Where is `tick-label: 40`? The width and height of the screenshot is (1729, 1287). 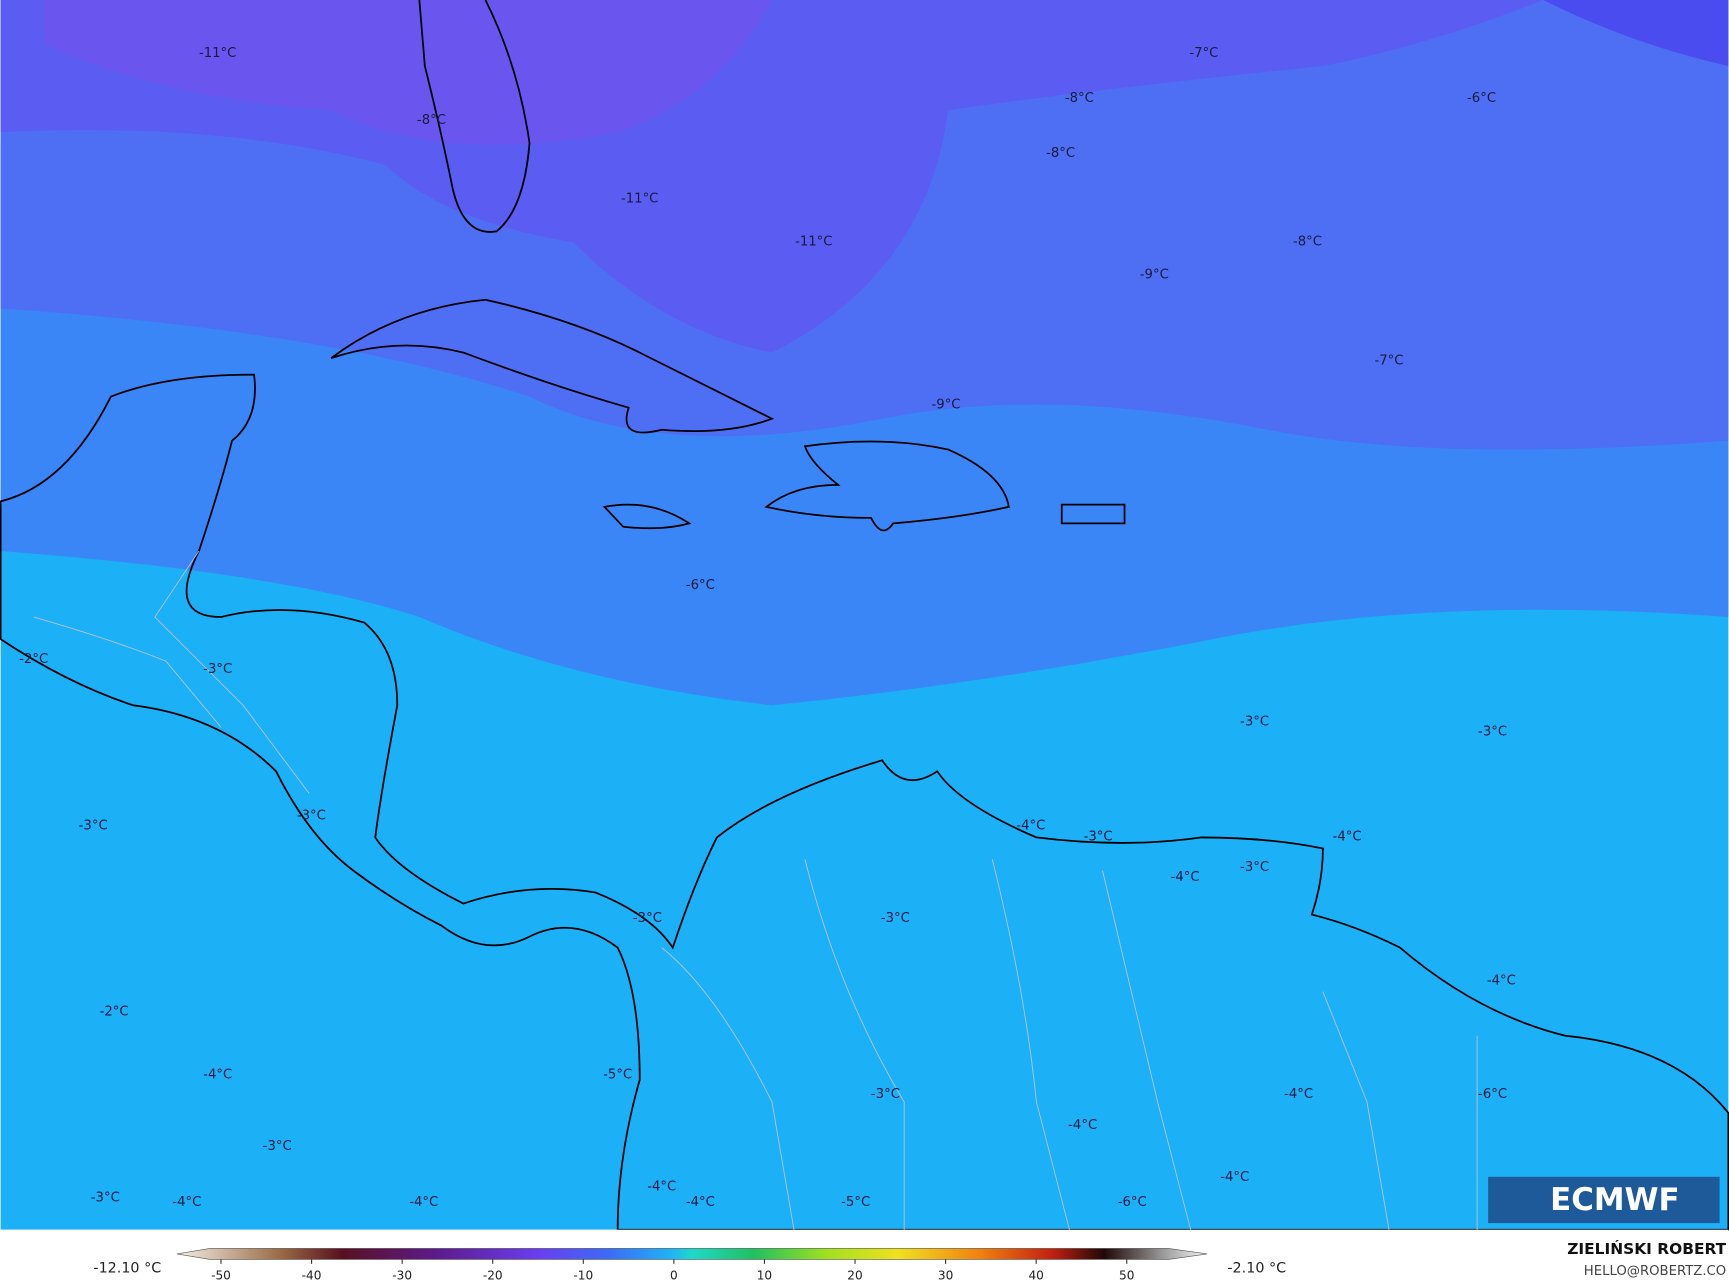 tick-label: 40 is located at coordinates (1035, 1275).